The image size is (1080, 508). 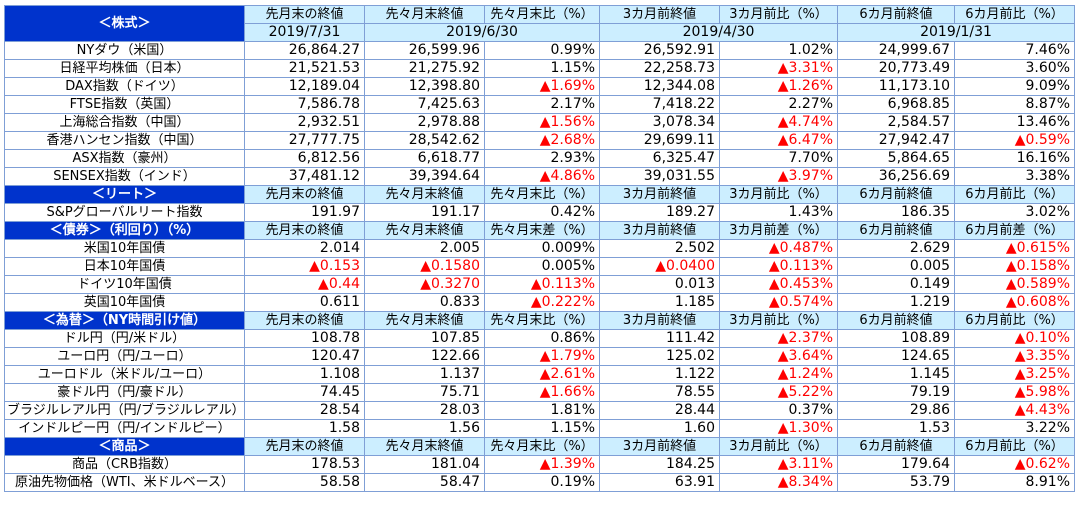 I want to click on value-cell: 26,592.91, so click(x=659, y=50).